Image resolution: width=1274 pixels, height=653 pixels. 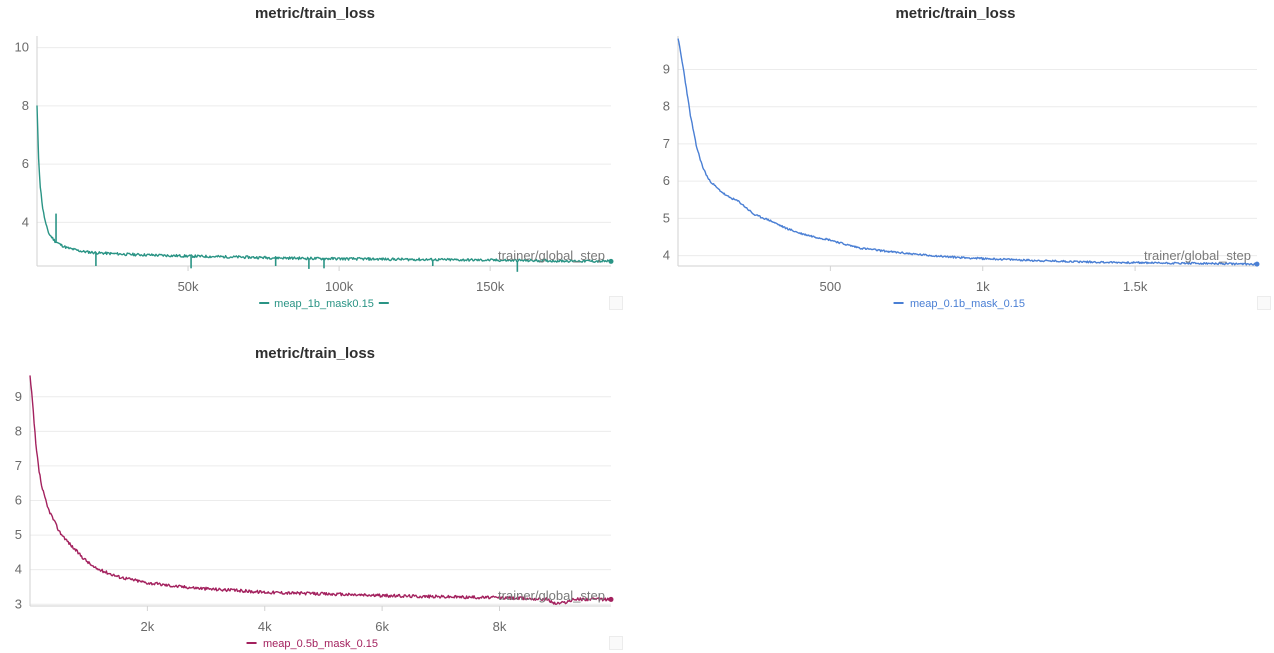 What do you see at coordinates (382, 626) in the screenshot?
I see `x-tick-label: 6k` at bounding box center [382, 626].